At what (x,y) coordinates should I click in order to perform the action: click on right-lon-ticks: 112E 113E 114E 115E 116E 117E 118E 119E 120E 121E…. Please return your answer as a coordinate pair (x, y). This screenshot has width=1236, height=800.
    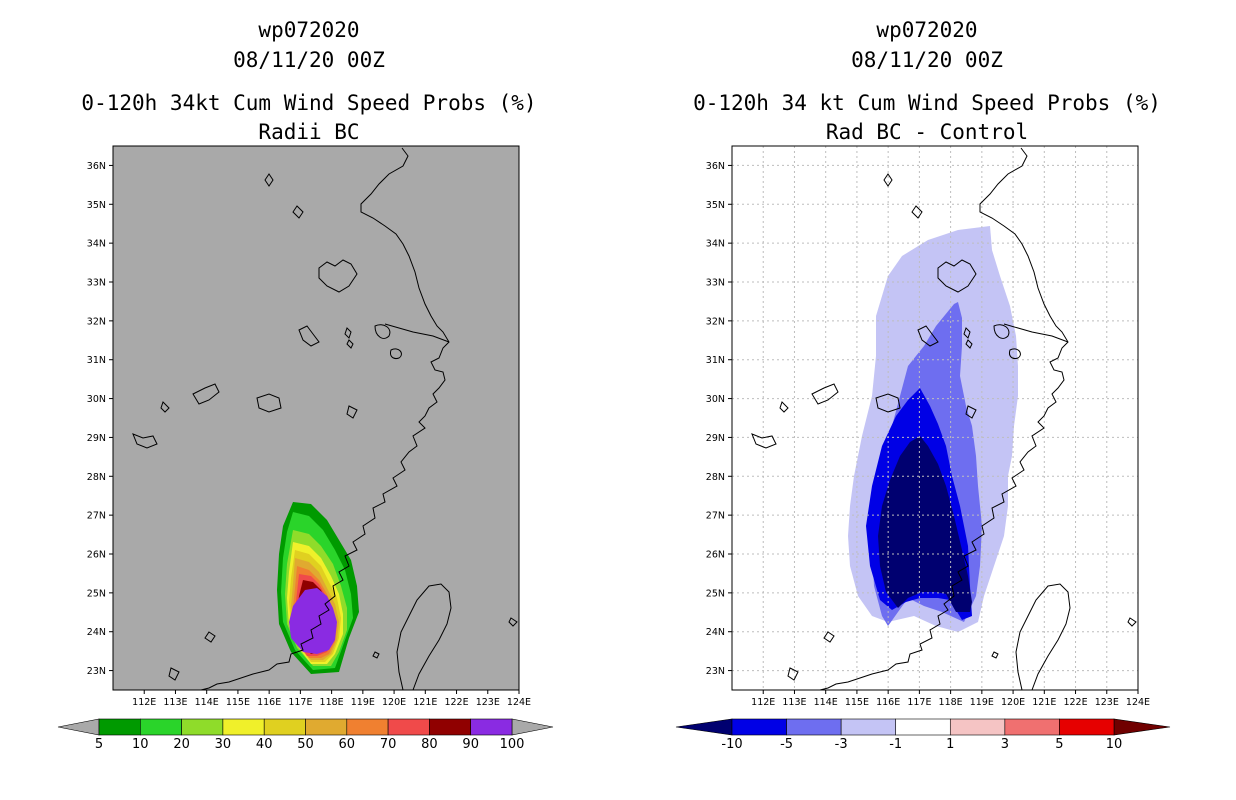
    Looking at the image, I should click on (950, 699).